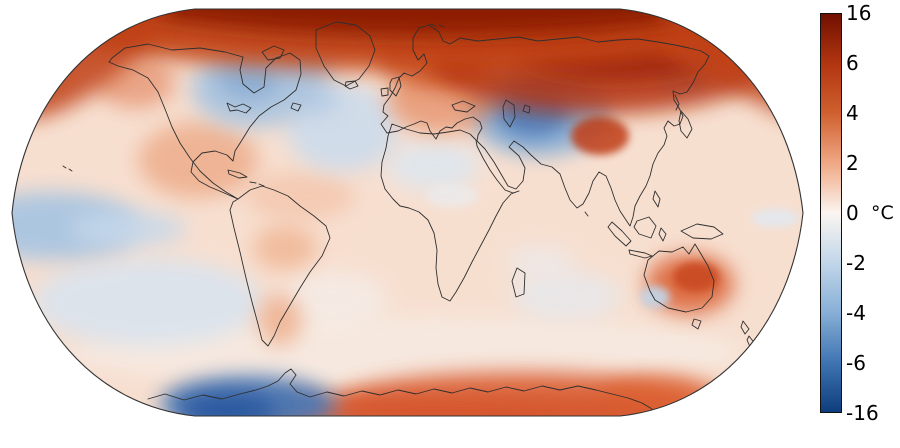 The width and height of the screenshot is (900, 448). What do you see at coordinates (452, 196) in the screenshot?
I see `blob-equatorial-africa-cool` at bounding box center [452, 196].